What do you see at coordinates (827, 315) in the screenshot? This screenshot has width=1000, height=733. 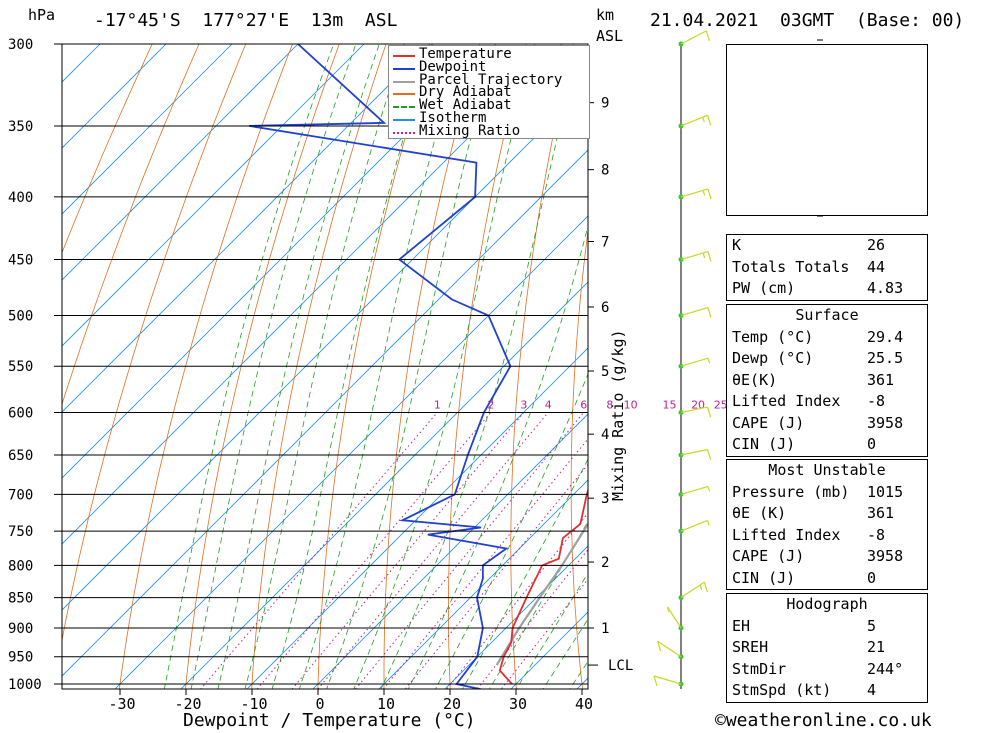 I see `panel-title: Surface` at bounding box center [827, 315].